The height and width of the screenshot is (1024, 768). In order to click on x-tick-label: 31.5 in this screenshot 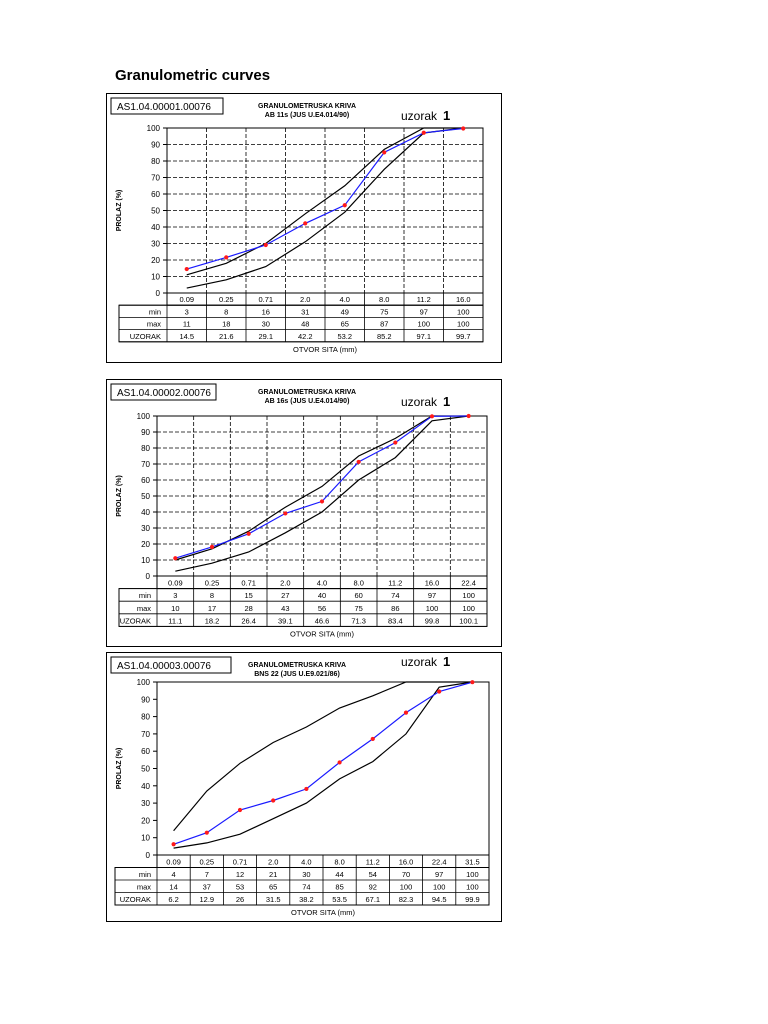, I will do `click(472, 862)`.